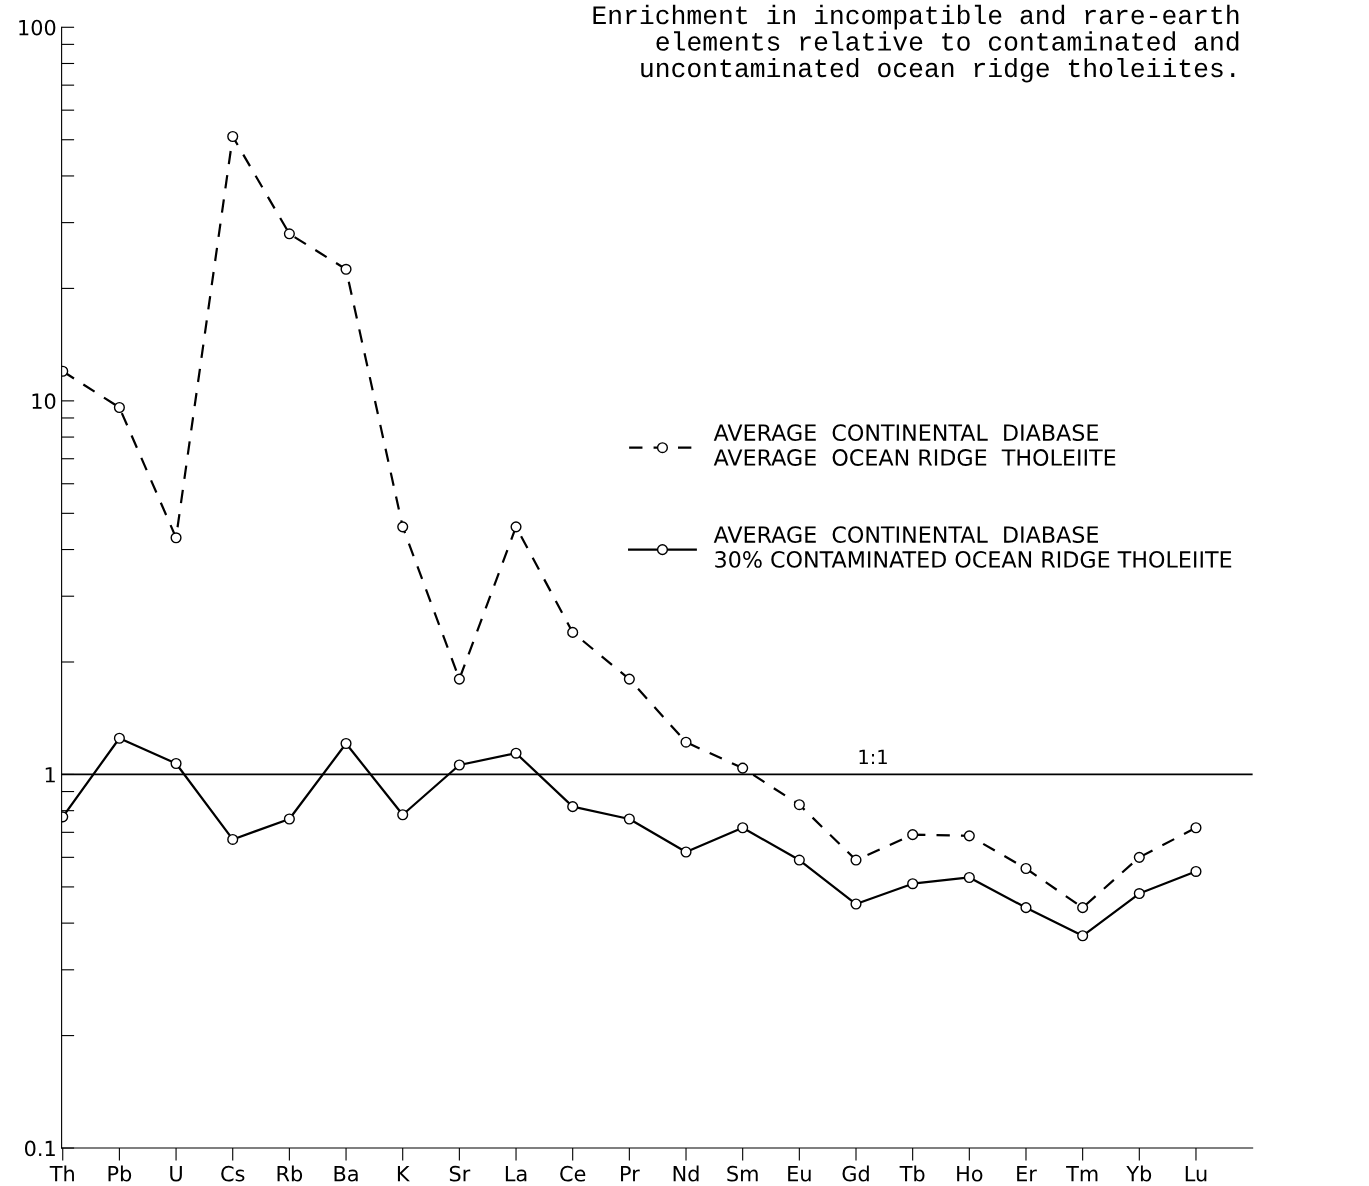 This screenshot has width=1369, height=1186. I want to click on x-tick-label: Nd, so click(686, 1173).